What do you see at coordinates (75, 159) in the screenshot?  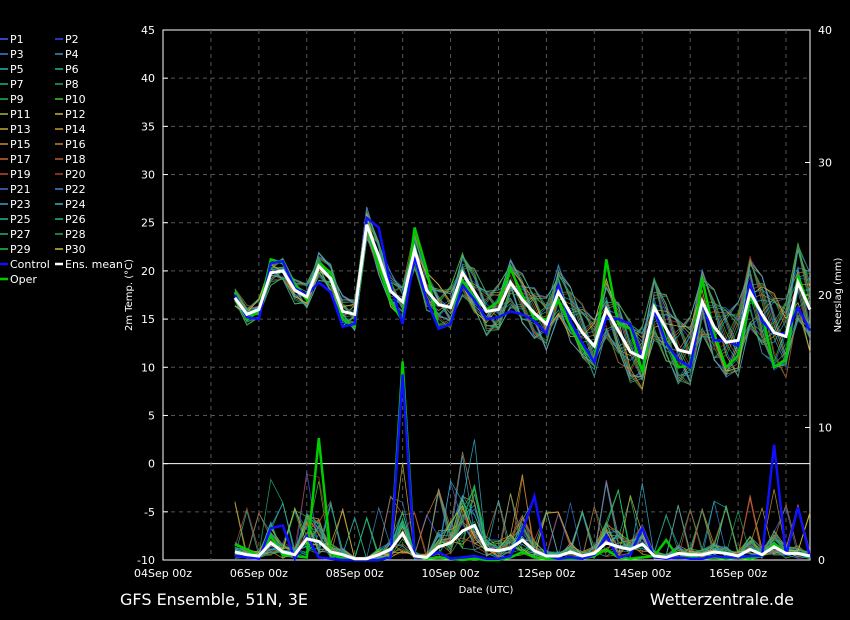 I see `legend-label: P18` at bounding box center [75, 159].